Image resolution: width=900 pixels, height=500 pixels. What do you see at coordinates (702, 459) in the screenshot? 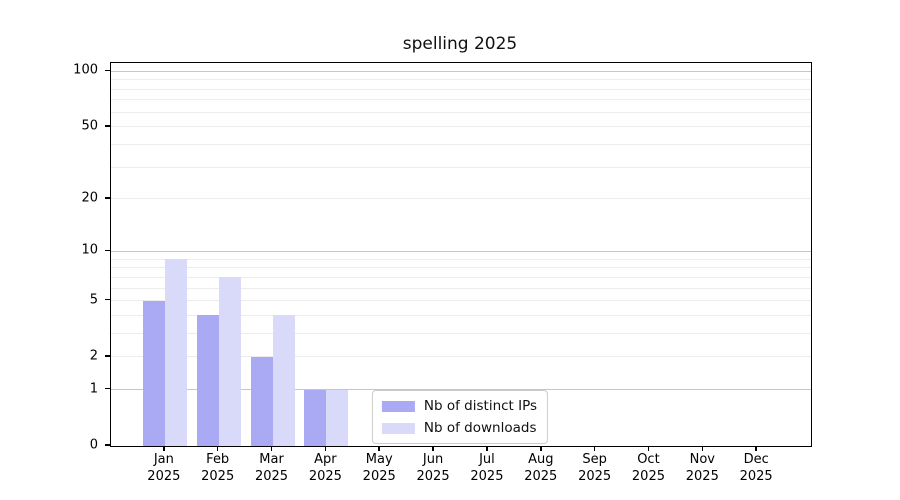
I see `x-tick-month: Nov` at bounding box center [702, 459].